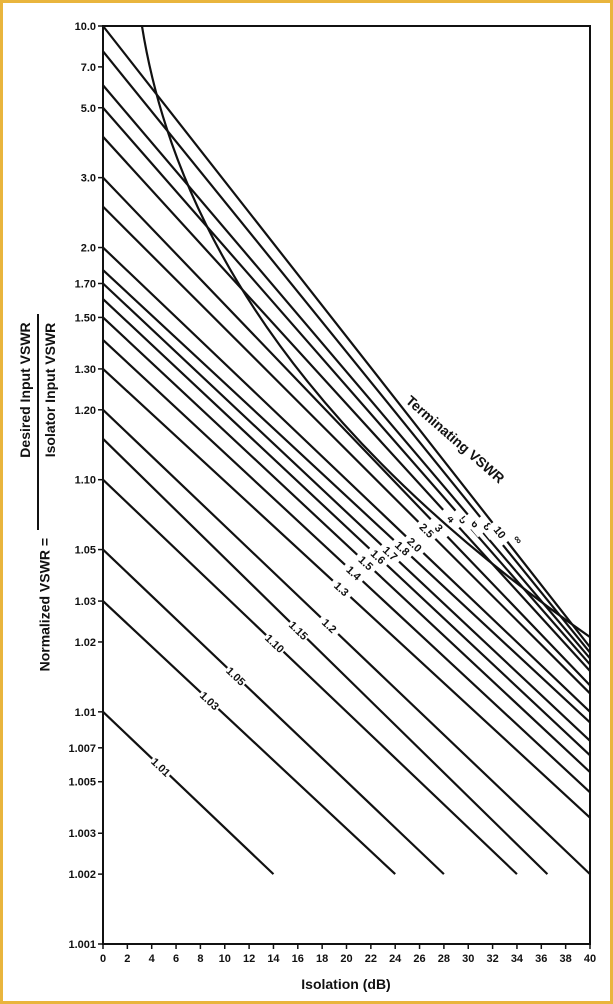 The image size is (613, 1004). What do you see at coordinates (85, 370) in the screenshot?
I see `y-tick-label: 1.30` at bounding box center [85, 370].